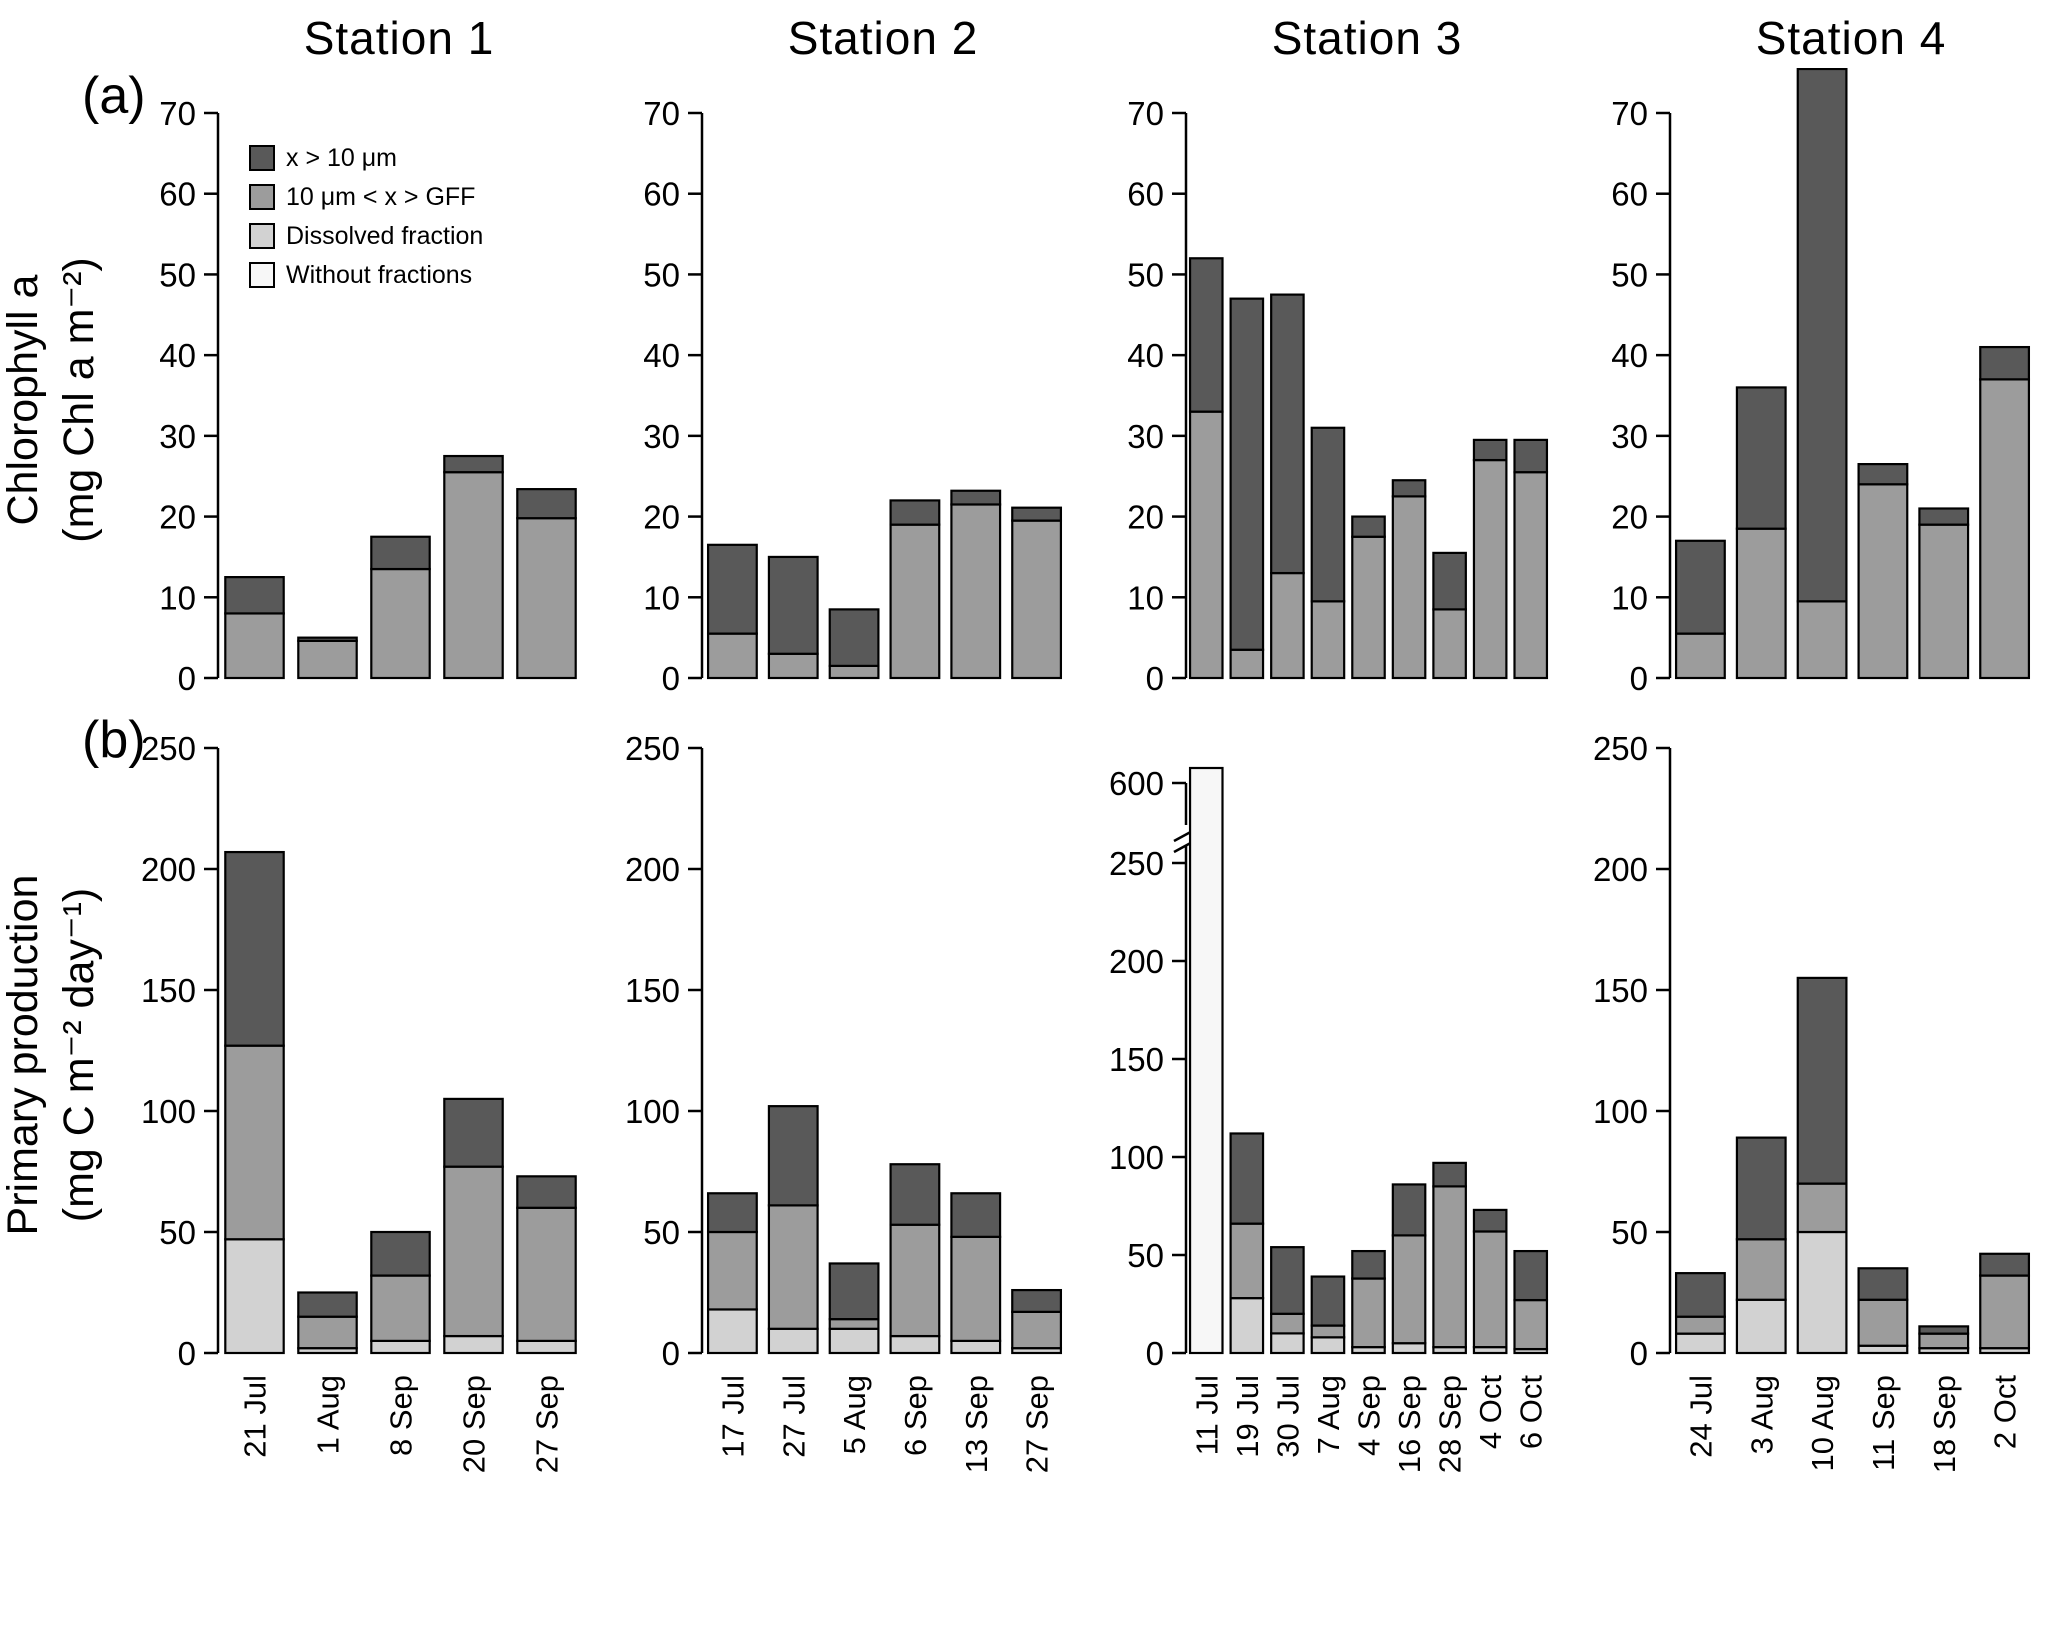 Image resolution: width=2067 pixels, height=1643 pixels. What do you see at coordinates (652, 1111) in the screenshot?
I see `y-tick-label: 100` at bounding box center [652, 1111].